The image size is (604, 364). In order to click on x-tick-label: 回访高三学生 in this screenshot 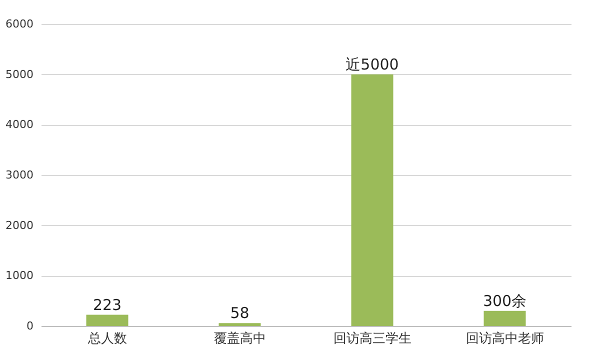, I will do `click(372, 338)`.